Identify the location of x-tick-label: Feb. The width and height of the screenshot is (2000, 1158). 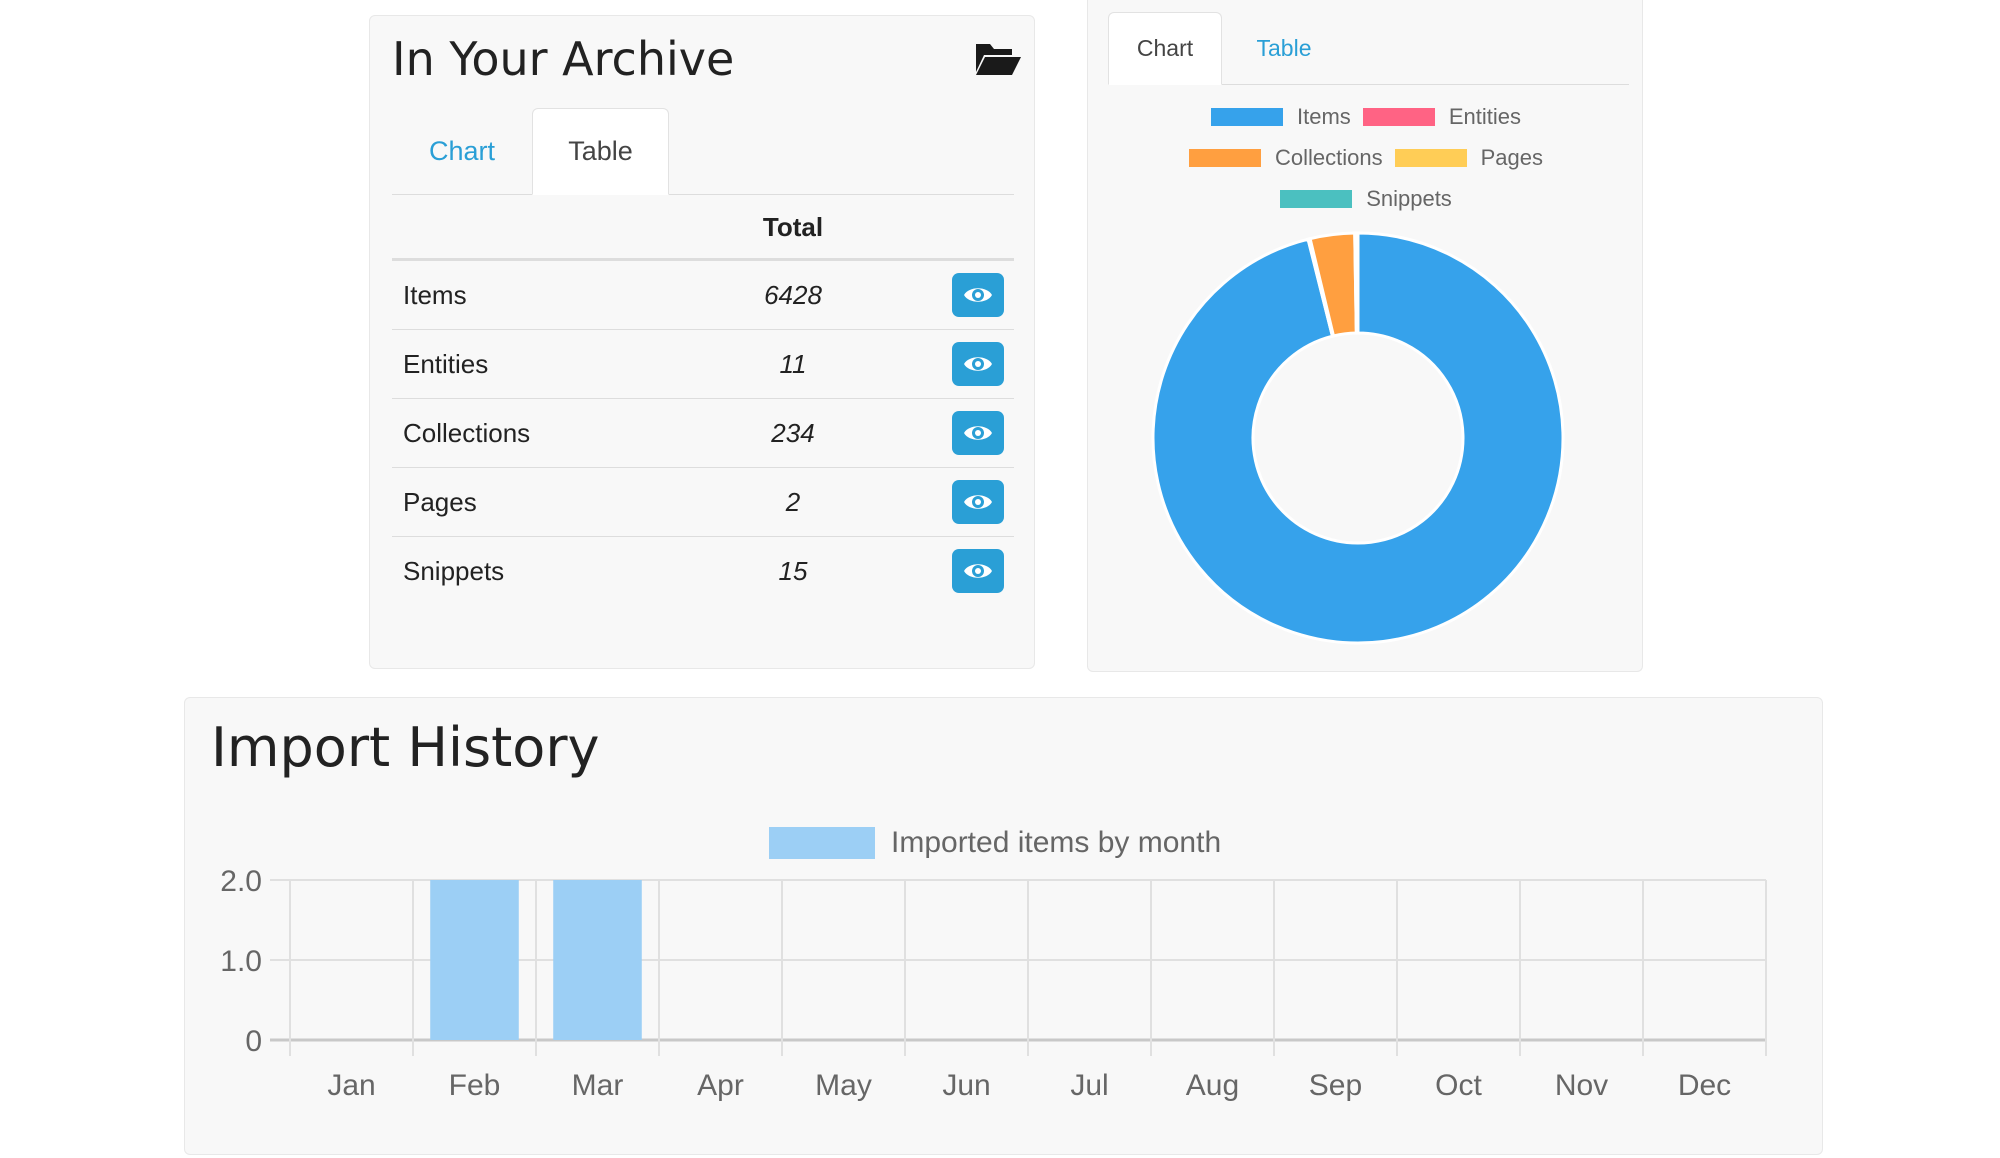
(475, 1085).